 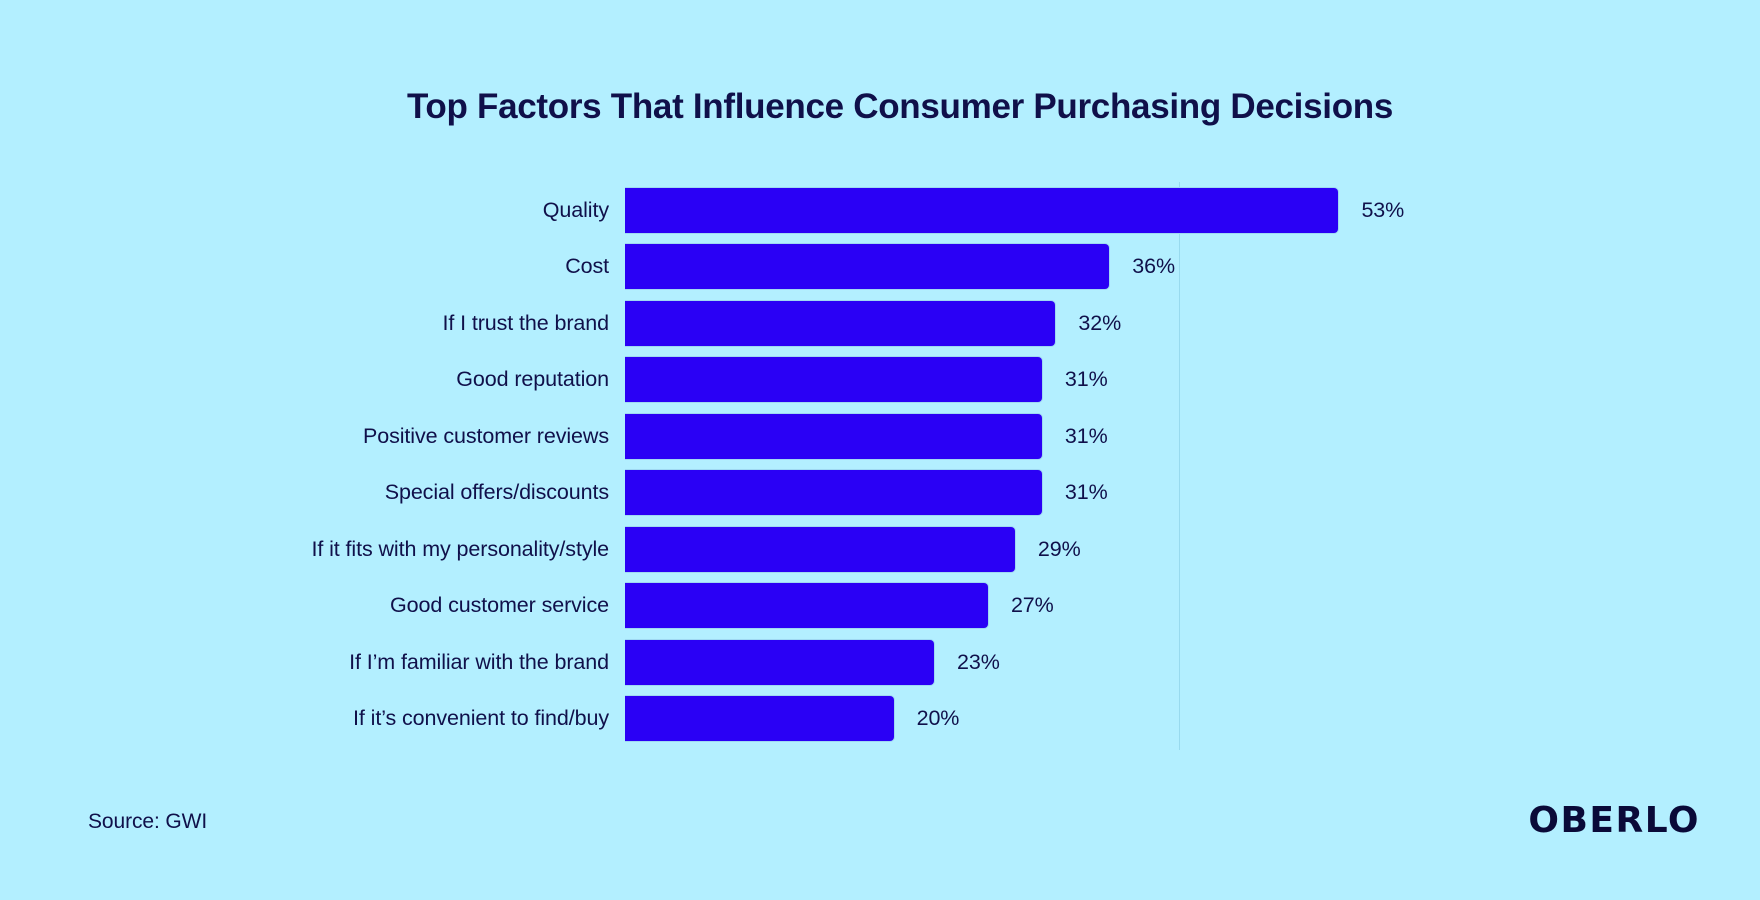 What do you see at coordinates (575, 209) in the screenshot?
I see `category-label: Quality` at bounding box center [575, 209].